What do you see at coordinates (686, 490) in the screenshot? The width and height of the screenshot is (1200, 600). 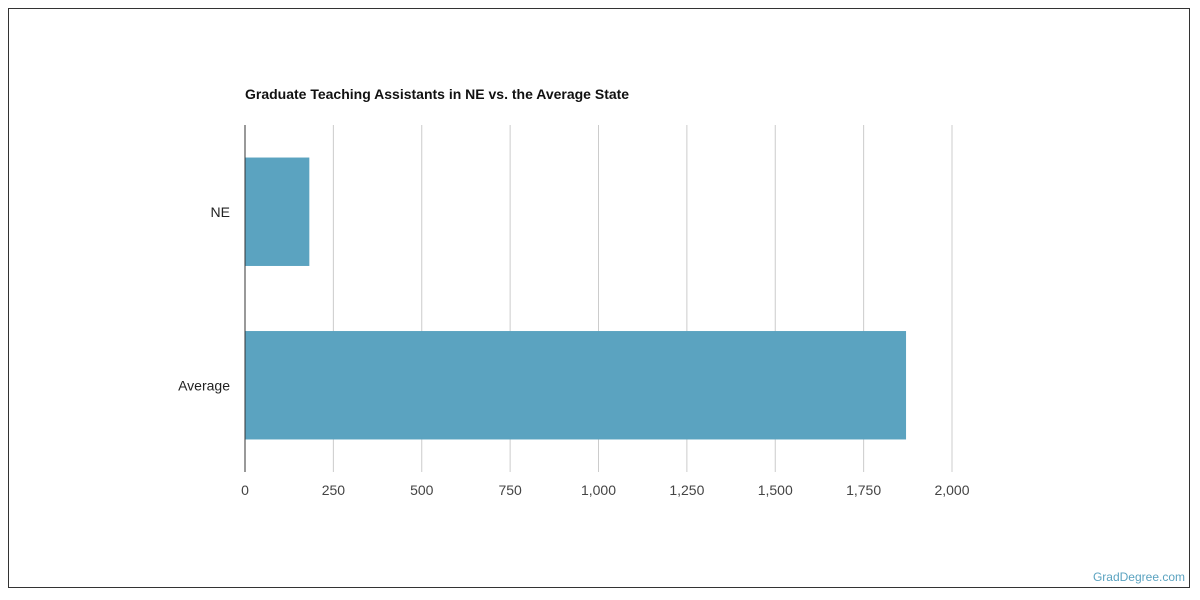 I see `x-tick-label: 1,250` at bounding box center [686, 490].